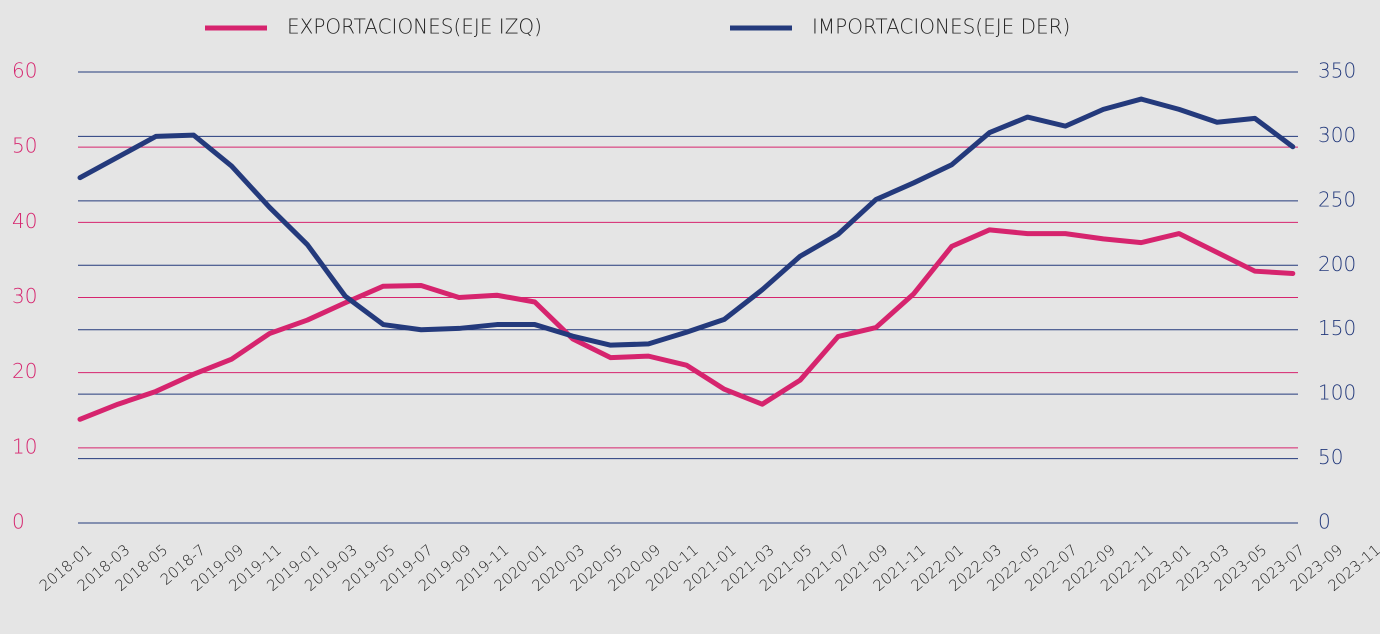  What do you see at coordinates (1337, 71) in the screenshot?
I see `y2-tick-label: 350` at bounding box center [1337, 71].